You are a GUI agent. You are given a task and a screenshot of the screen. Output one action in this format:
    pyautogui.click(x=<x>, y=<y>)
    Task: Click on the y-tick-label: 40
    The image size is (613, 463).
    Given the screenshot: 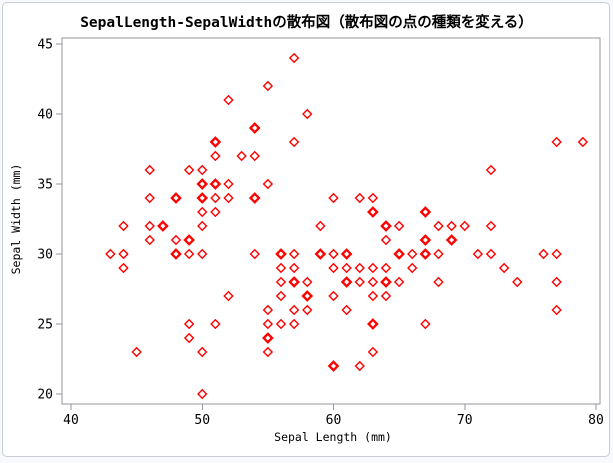 What is the action you would take?
    pyautogui.click(x=45, y=115)
    